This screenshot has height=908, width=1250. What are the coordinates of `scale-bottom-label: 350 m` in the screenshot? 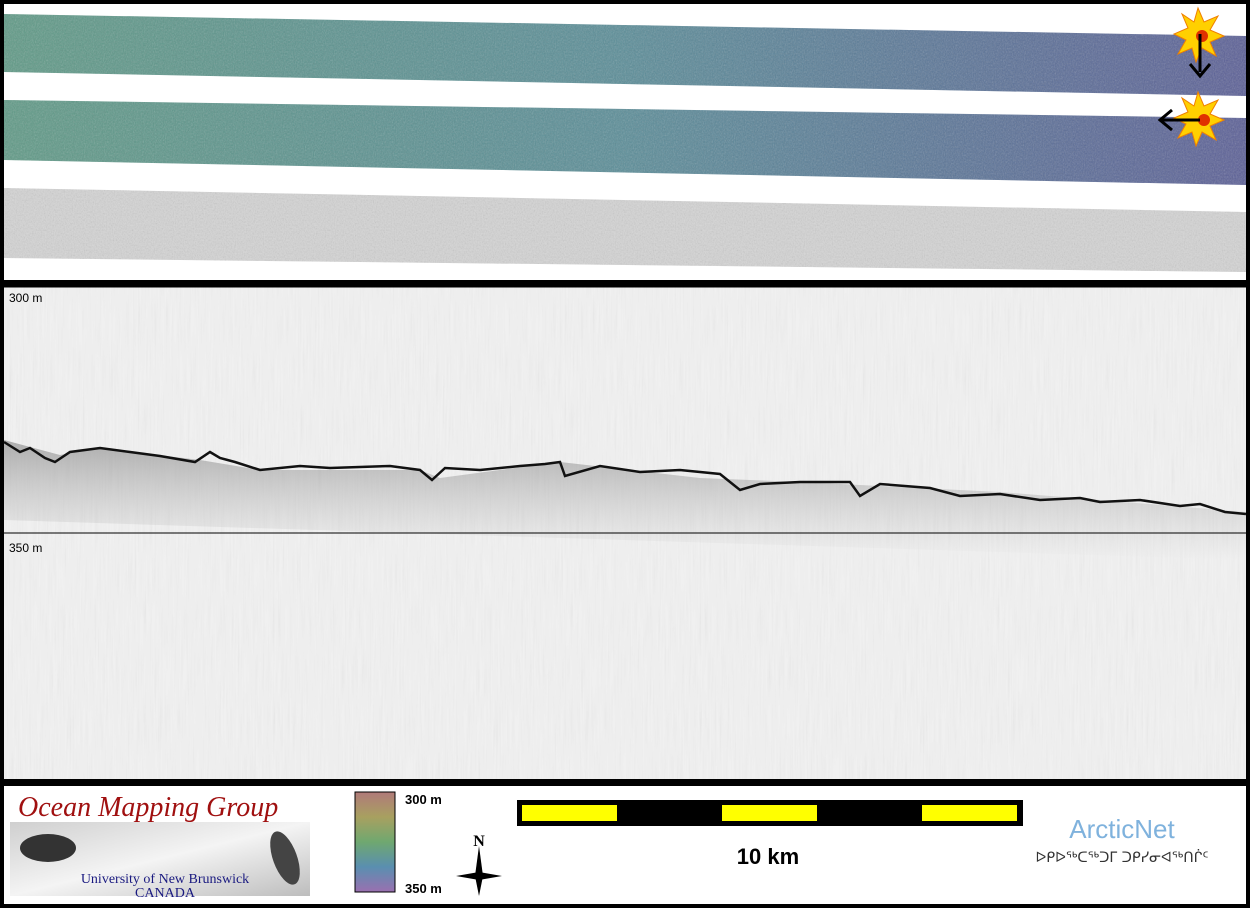 It's located at (423, 888).